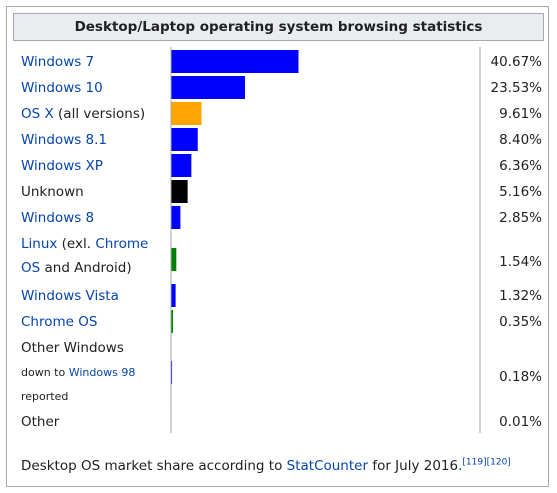 The image size is (557, 493). I want to click on category-label: Windows 8, so click(57, 218).